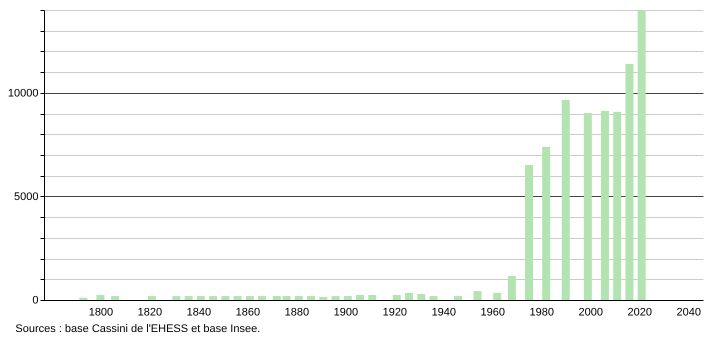  Describe the element at coordinates (395, 312) in the screenshot. I see `x-tick-label: 1920` at that location.